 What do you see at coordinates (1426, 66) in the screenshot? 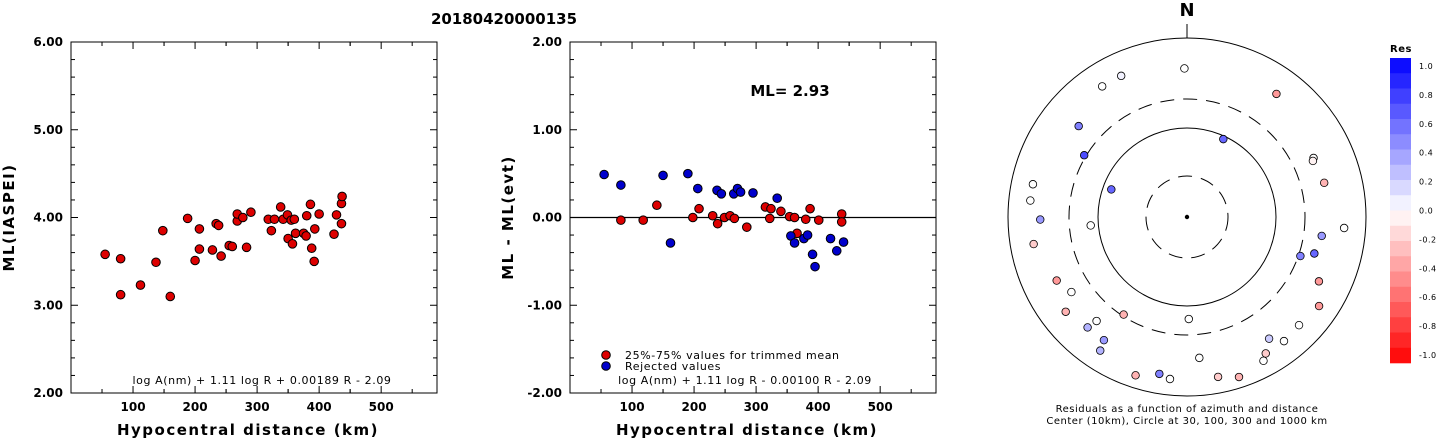
I see `colorbar-label: 1.0` at bounding box center [1426, 66].